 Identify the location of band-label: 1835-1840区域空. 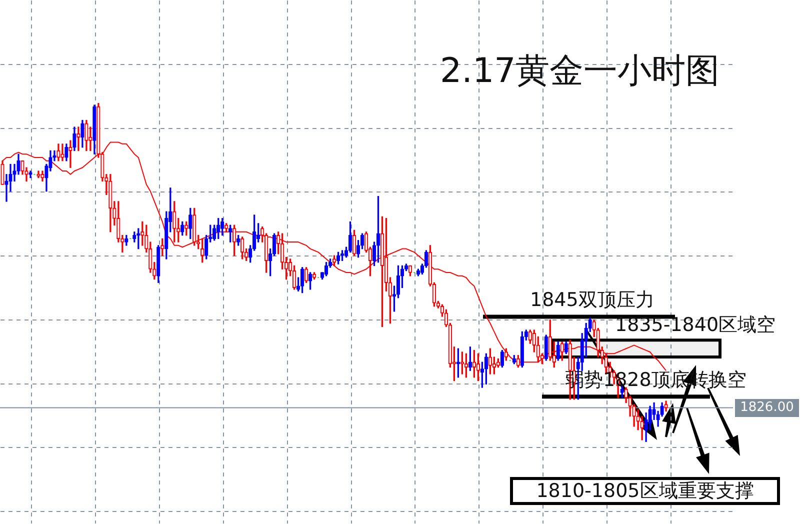
(695, 325).